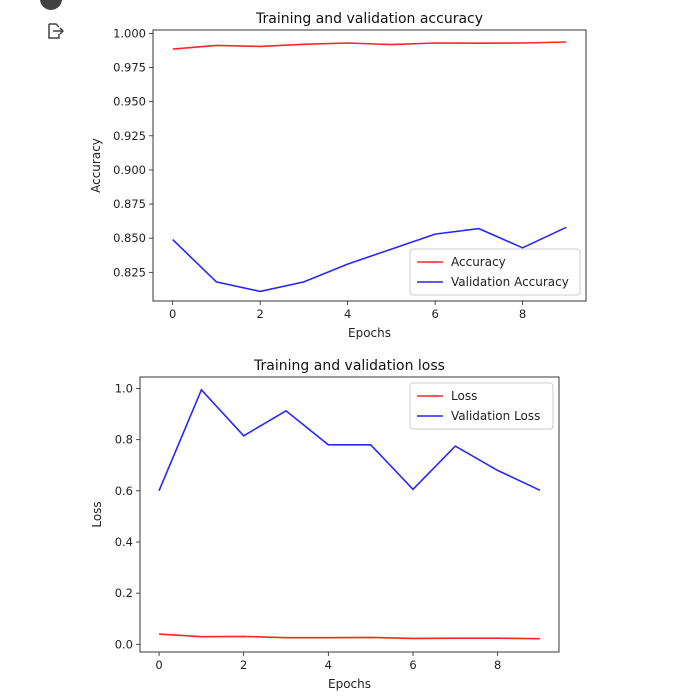 Image resolution: width=685 pixels, height=696 pixels. Describe the element at coordinates (97, 514) in the screenshot. I see `y-axis-label: Loss` at that location.